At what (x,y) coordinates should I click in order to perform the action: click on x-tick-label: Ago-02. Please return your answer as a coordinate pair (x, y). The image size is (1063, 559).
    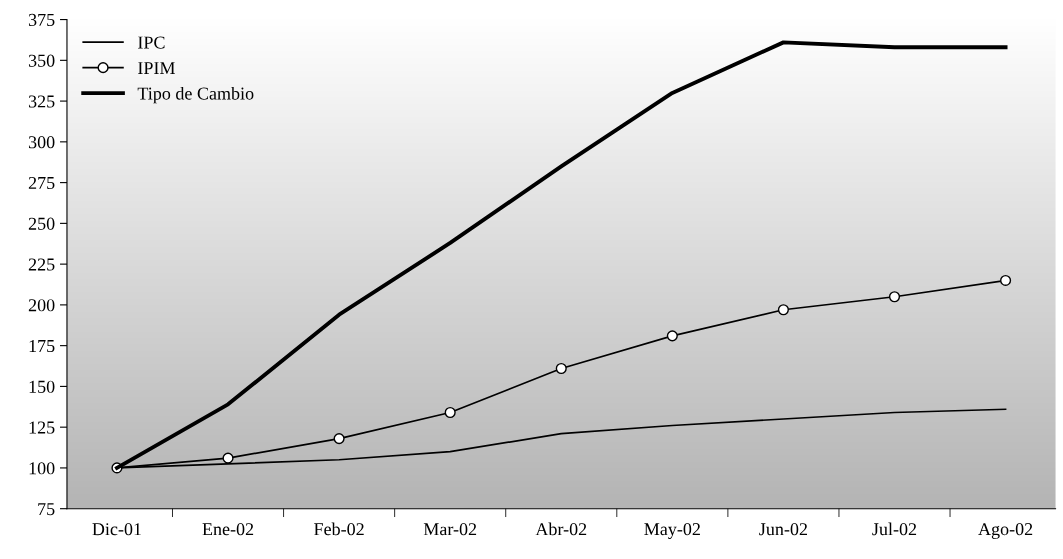
    Looking at the image, I should click on (1005, 531).